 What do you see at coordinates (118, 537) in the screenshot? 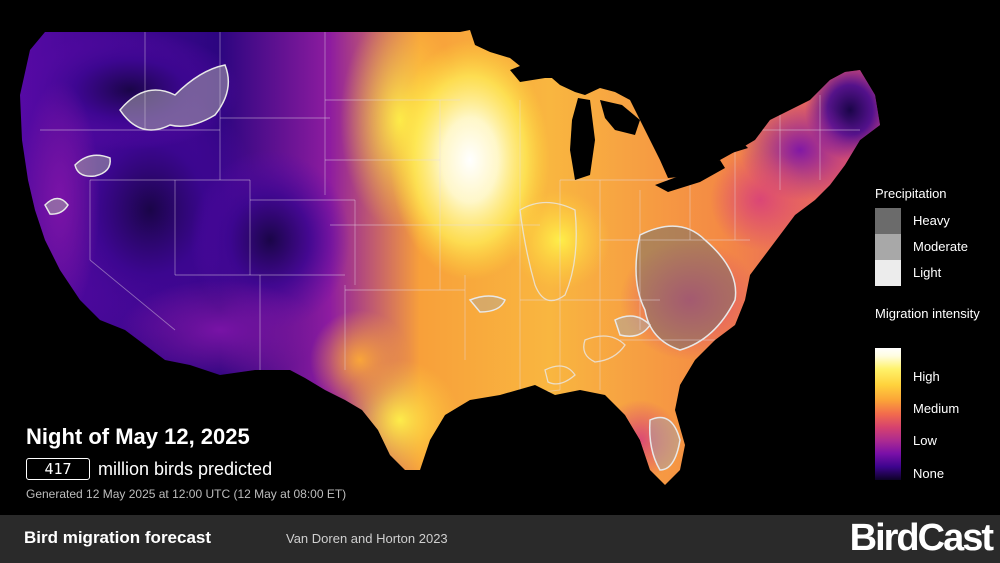
I see `footer-title: Bird migration forecast` at bounding box center [118, 537].